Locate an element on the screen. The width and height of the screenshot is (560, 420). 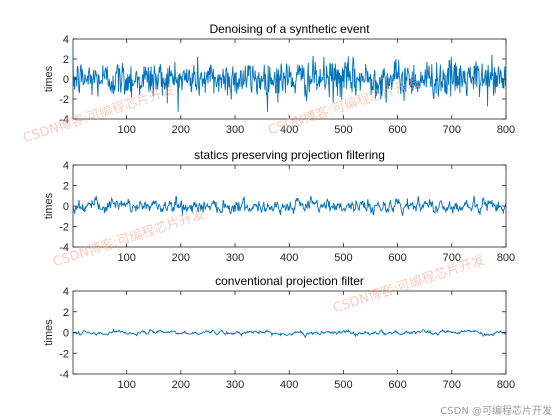
subplot-title: Denoising of a synthetic event is located at coordinates (289, 29).